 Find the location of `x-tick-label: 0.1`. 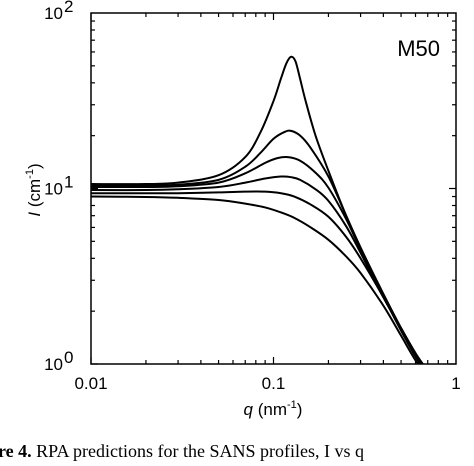

x-tick-label: 0.1 is located at coordinates (274, 383).